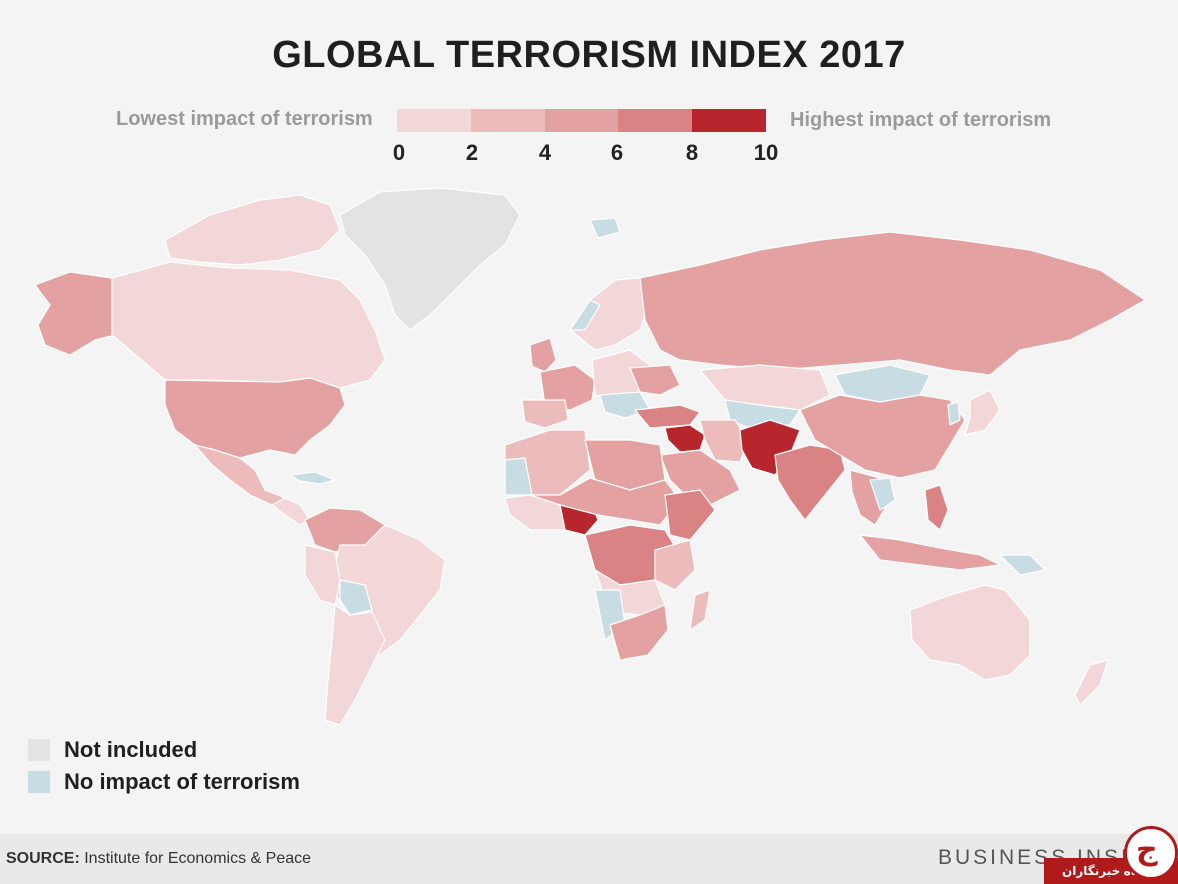 Image resolution: width=1178 pixels, height=884 pixels. What do you see at coordinates (892, 303) in the screenshot?
I see `region-russia` at bounding box center [892, 303].